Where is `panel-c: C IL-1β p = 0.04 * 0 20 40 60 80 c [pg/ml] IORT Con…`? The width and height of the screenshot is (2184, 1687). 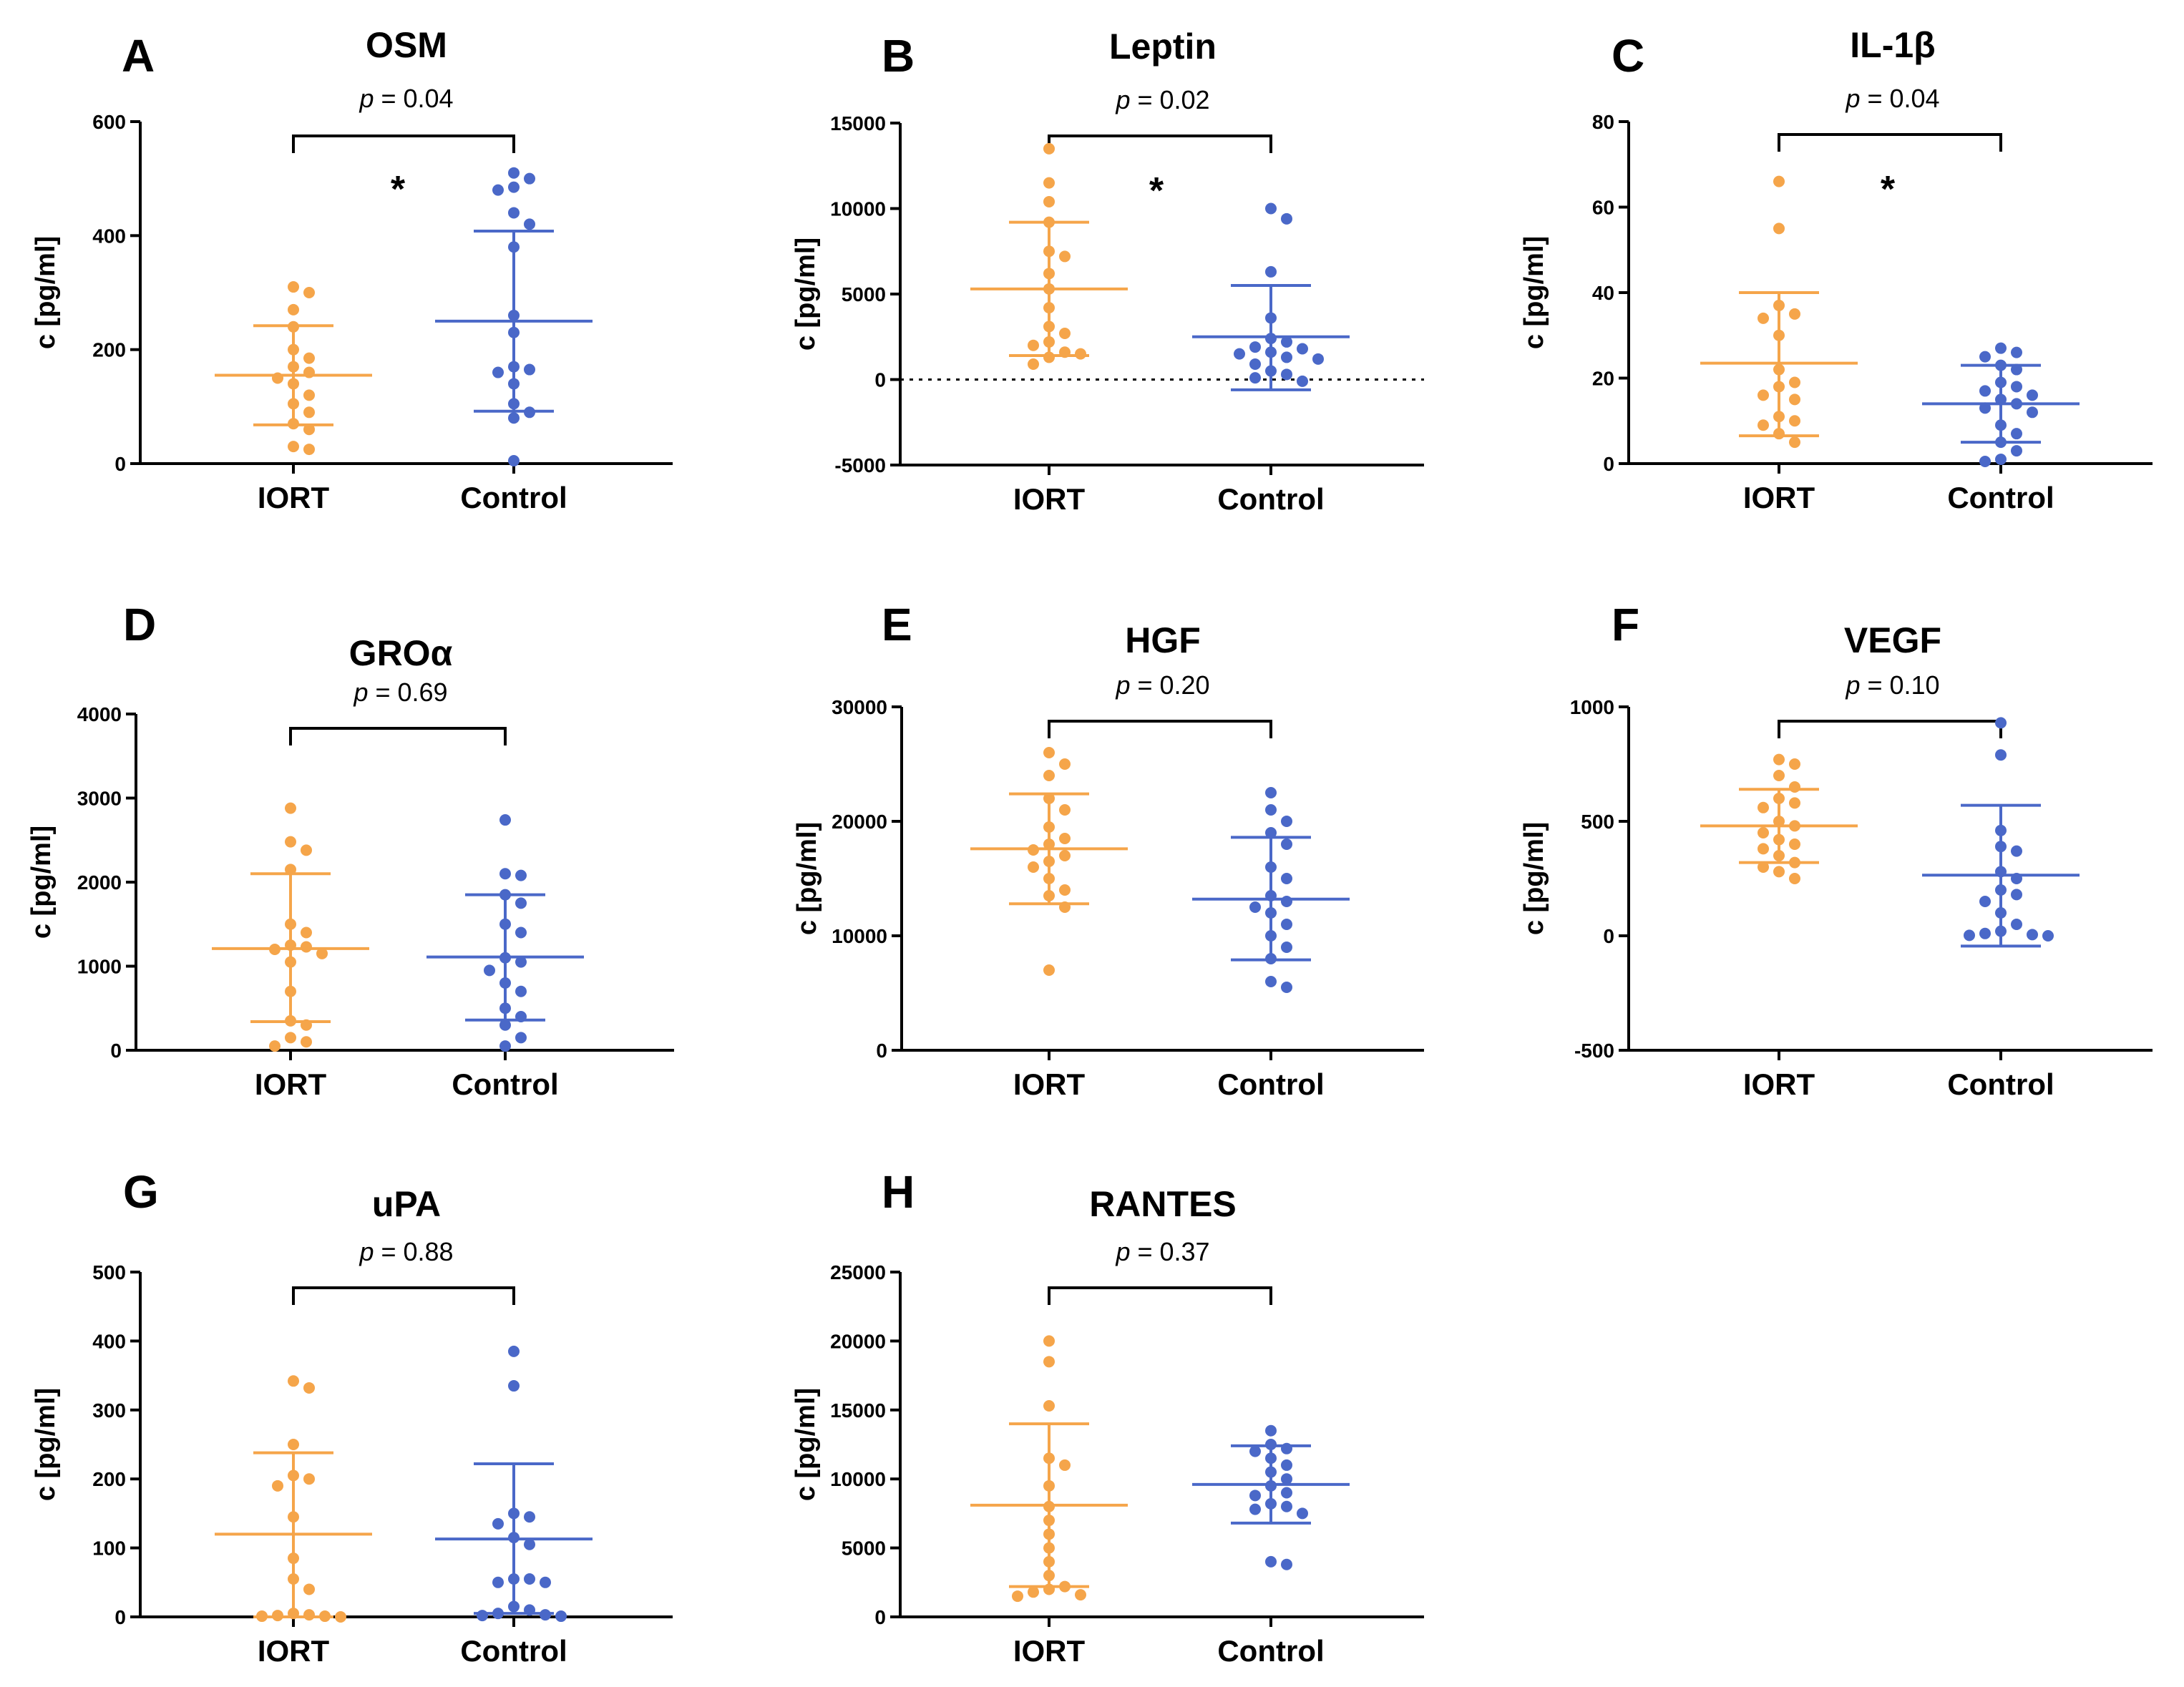 panel-c: C IL-1β p = 0.04 * 0 20 40 60 80 c [pg/ml] IORT Con… is located at coordinates (1836, 269).